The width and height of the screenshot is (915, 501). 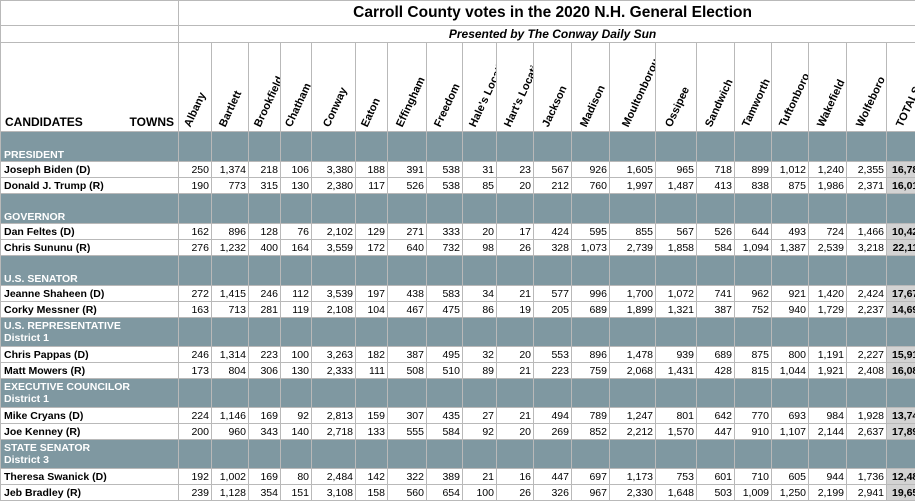 What do you see at coordinates (790, 170) in the screenshot?
I see `town-vote-cell: 1,012` at bounding box center [790, 170].